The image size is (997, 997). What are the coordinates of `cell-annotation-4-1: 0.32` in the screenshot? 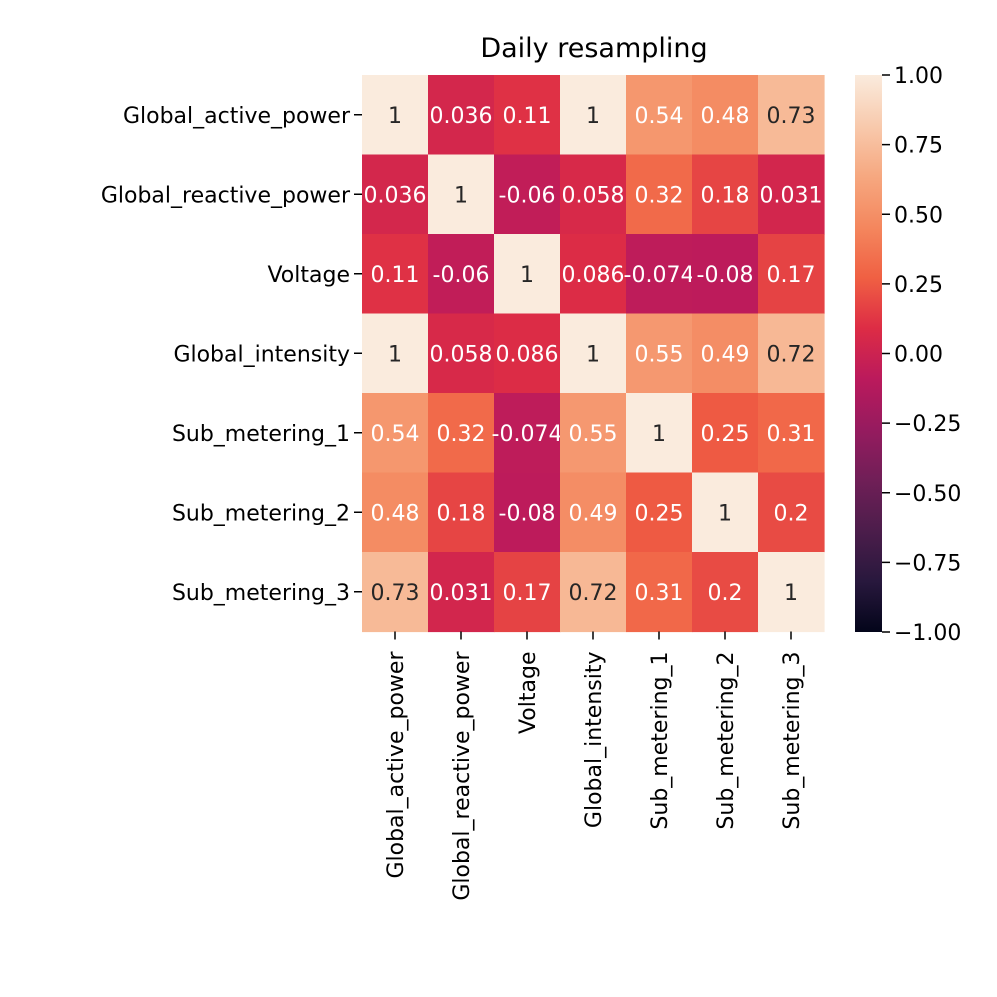 It's located at (461, 434).